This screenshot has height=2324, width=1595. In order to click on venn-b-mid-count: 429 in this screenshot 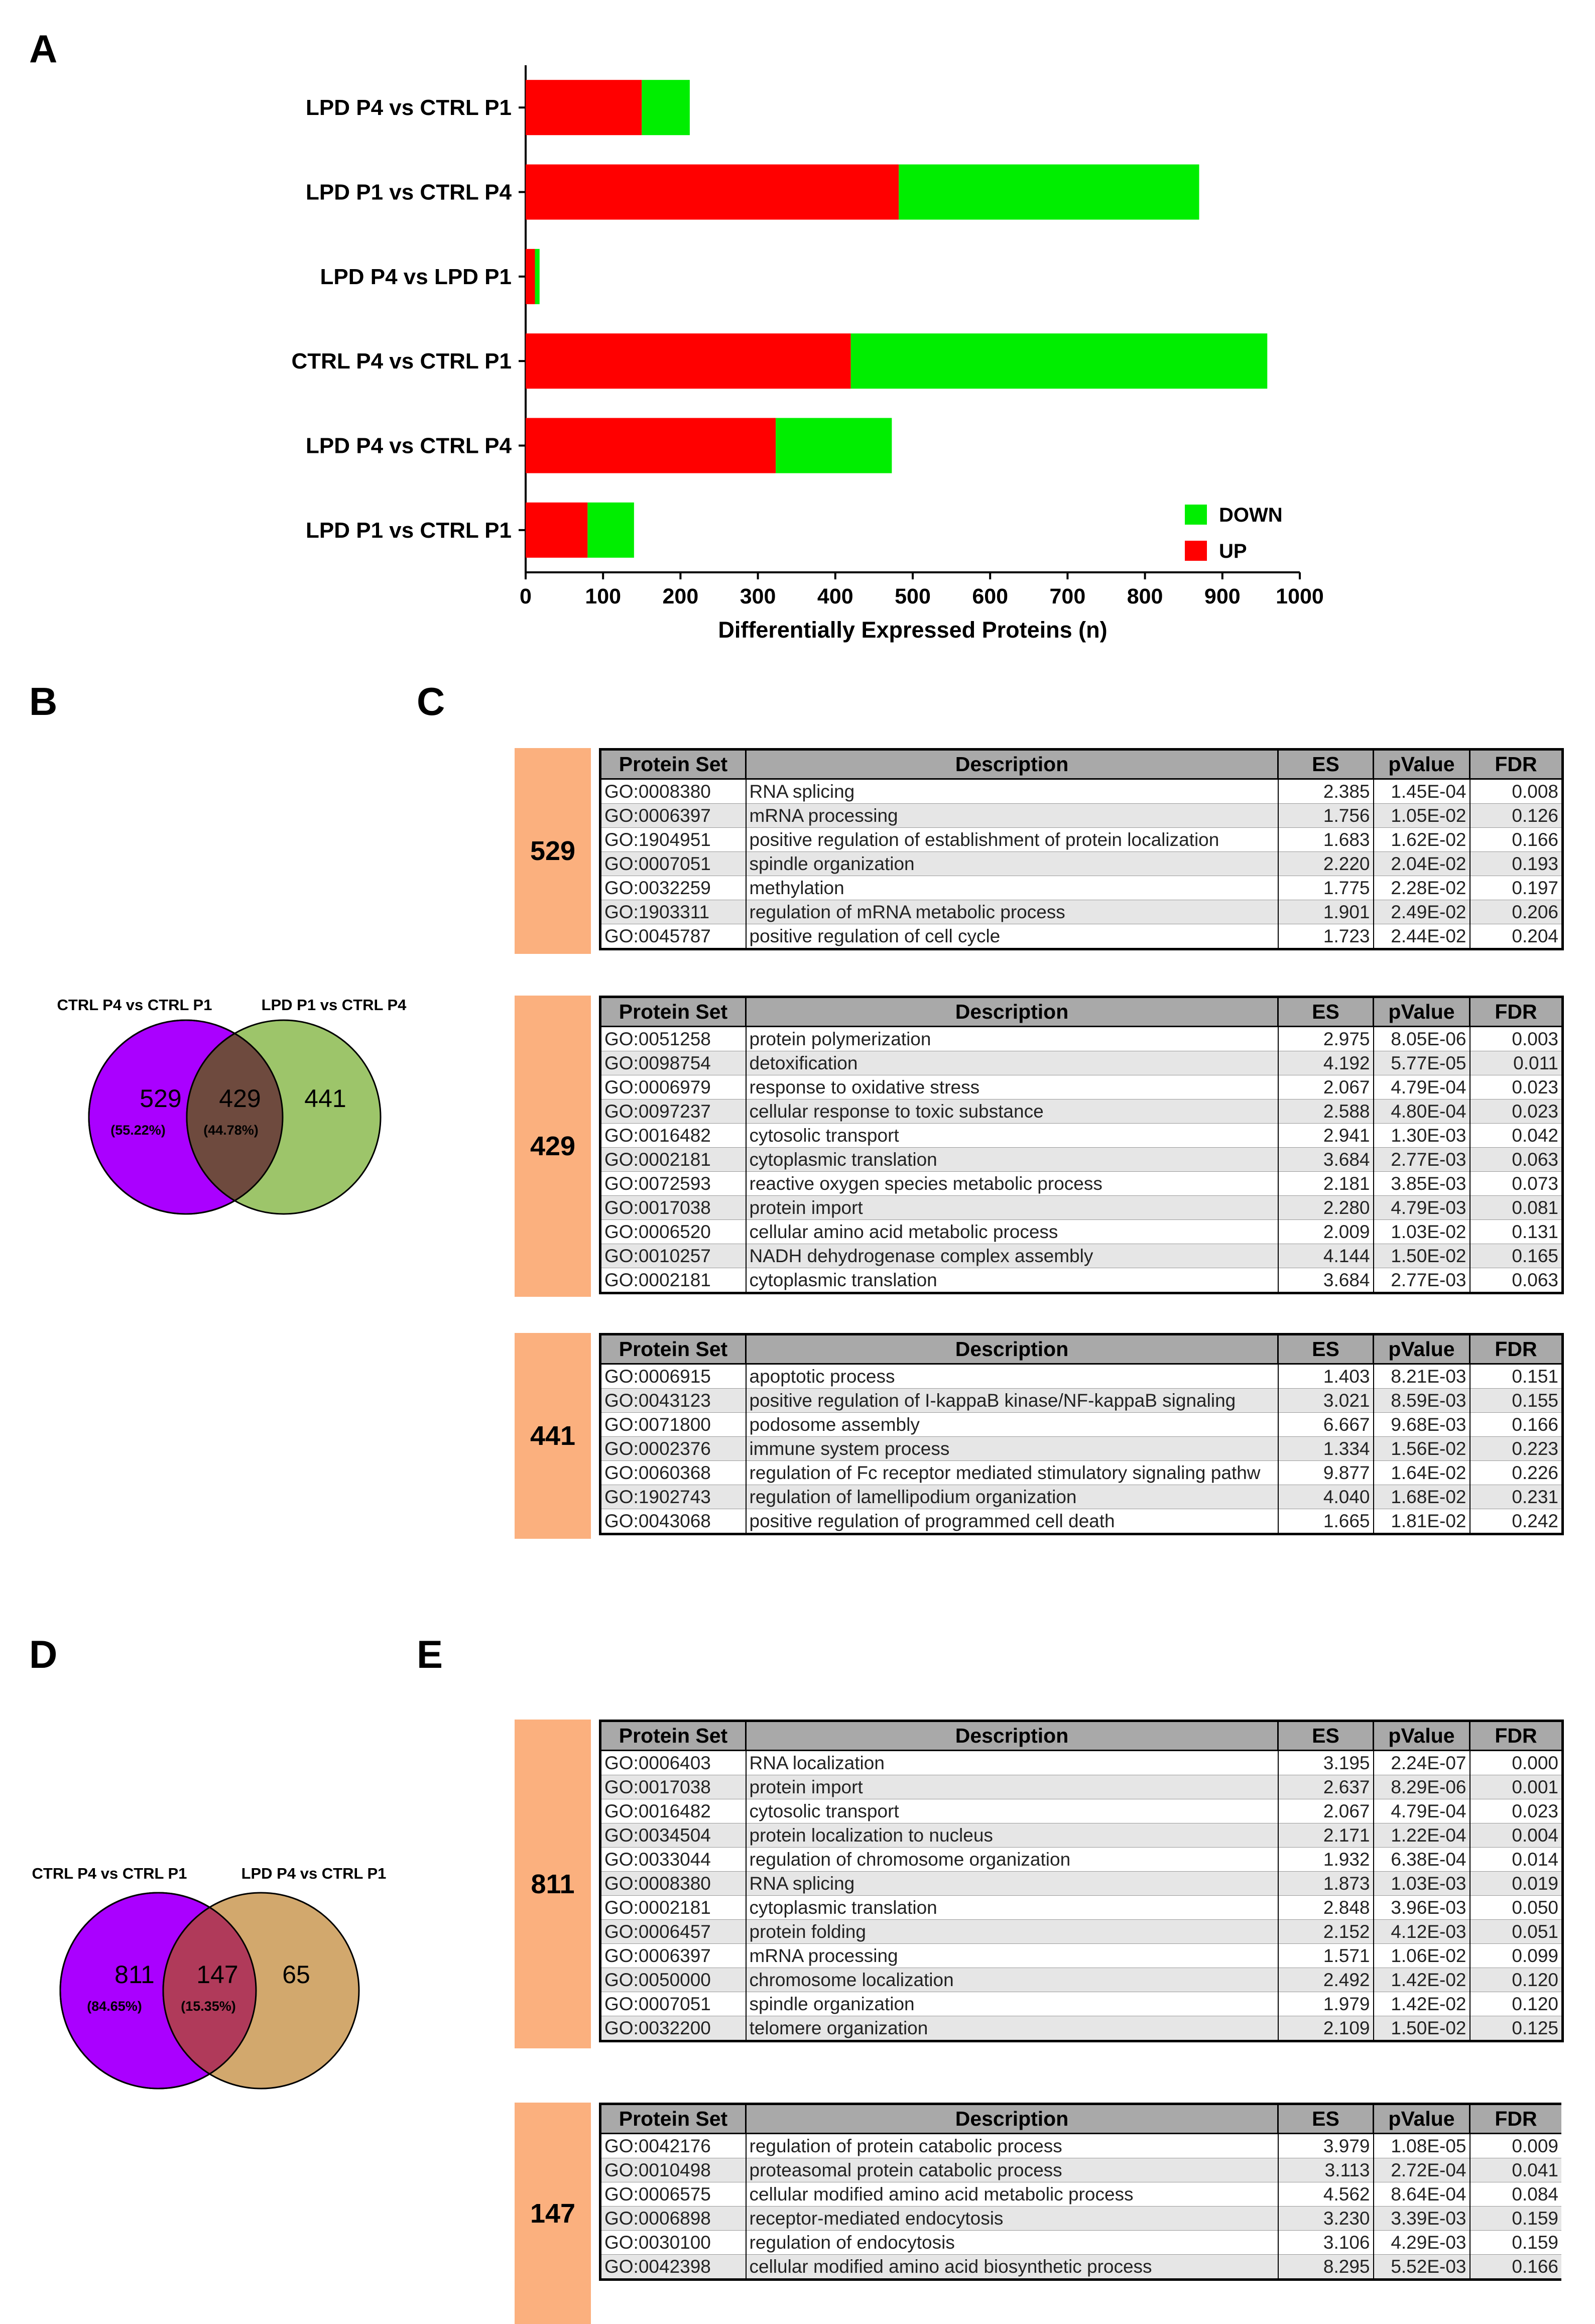, I will do `click(240, 1098)`.